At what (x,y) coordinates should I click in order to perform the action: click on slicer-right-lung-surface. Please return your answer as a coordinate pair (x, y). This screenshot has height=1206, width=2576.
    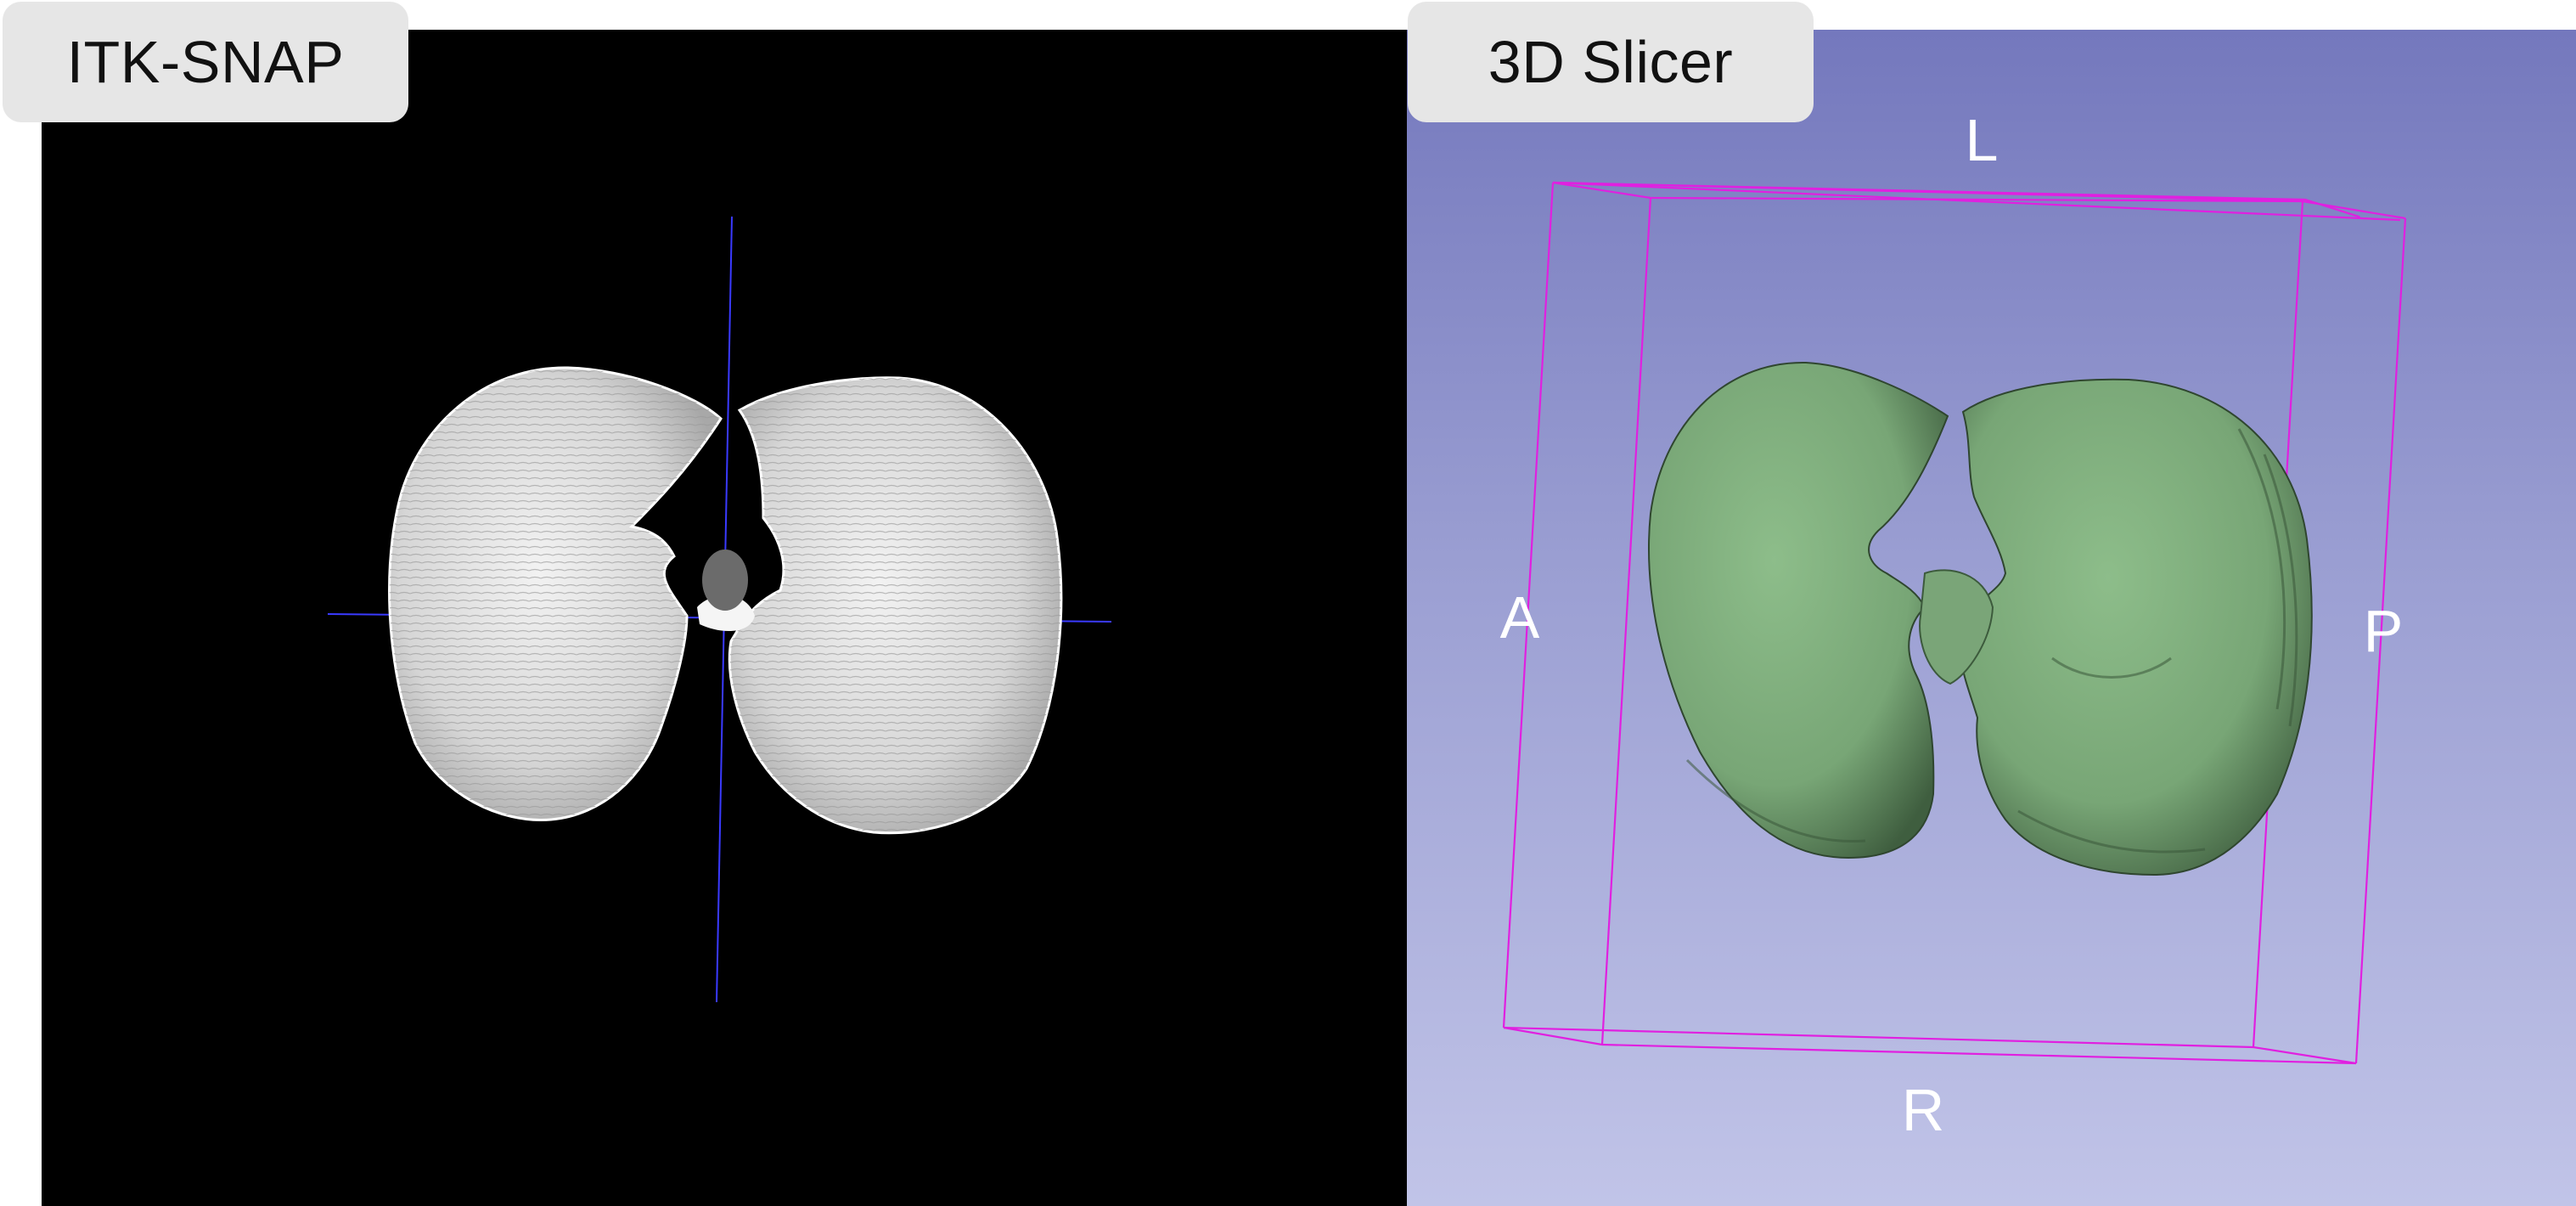
    Looking at the image, I should click on (2136, 627).